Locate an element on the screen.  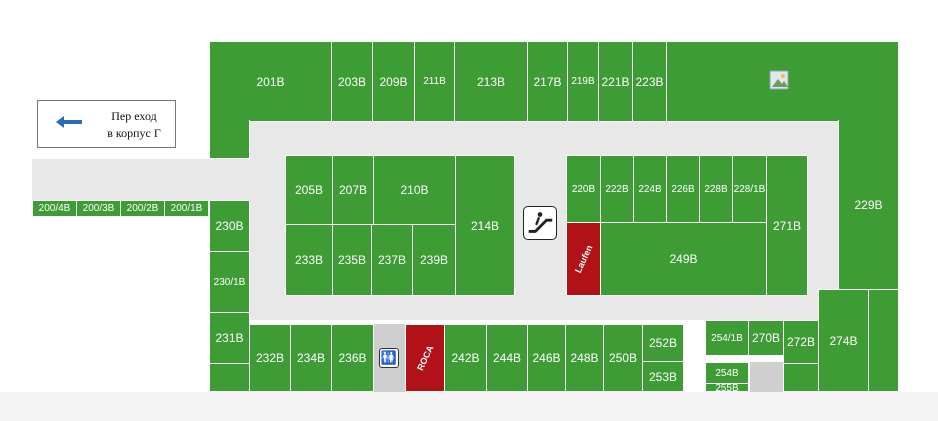
shop-274b: 274B is located at coordinates (843, 340).